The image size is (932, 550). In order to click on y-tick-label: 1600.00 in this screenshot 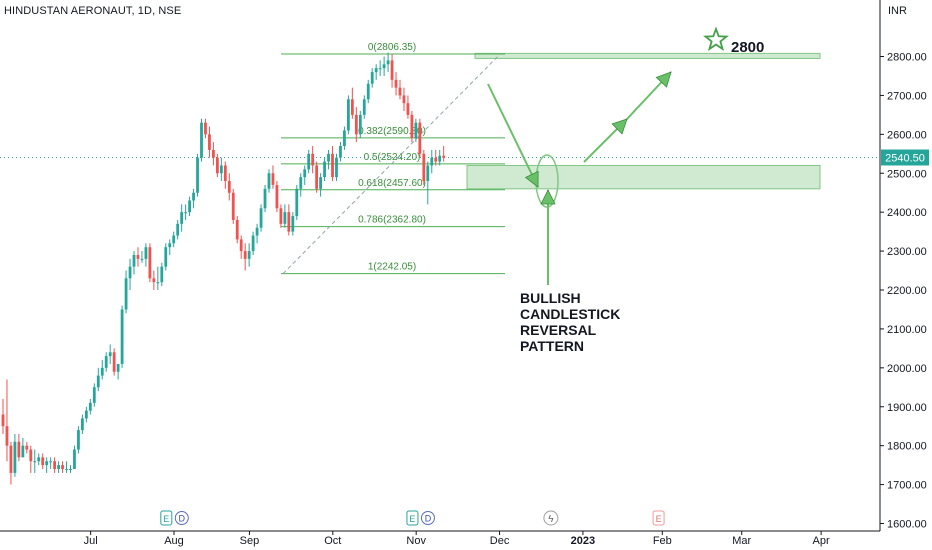, I will do `click(907, 525)`.